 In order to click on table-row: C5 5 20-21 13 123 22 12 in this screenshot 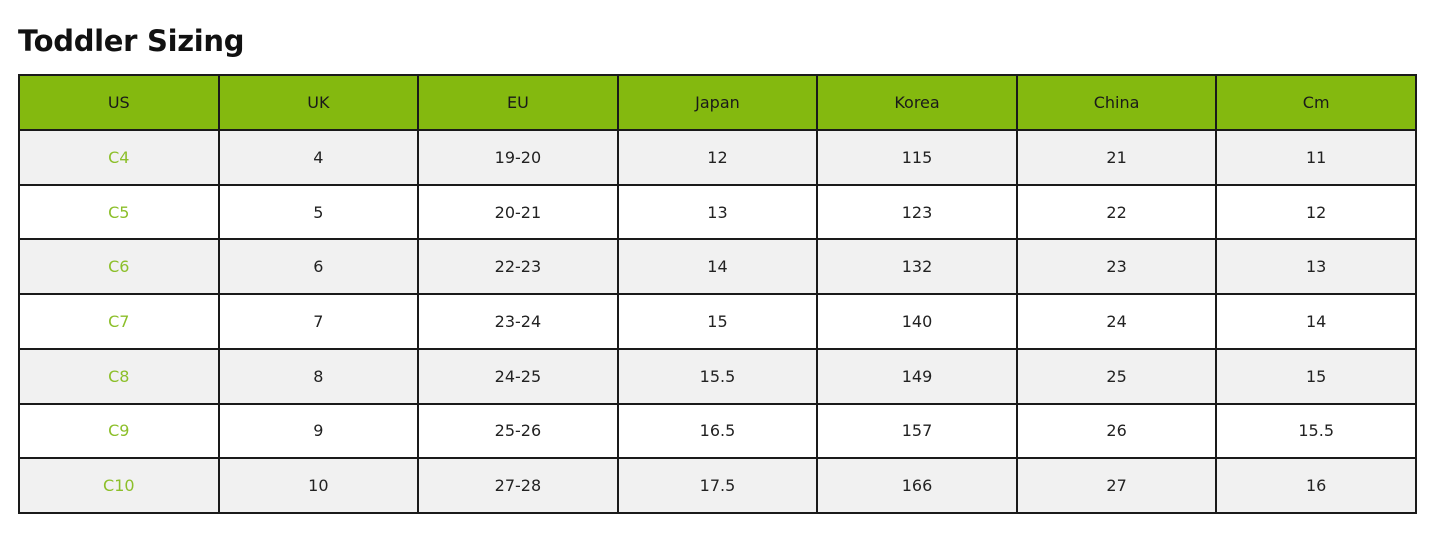, I will do `click(717, 212)`.